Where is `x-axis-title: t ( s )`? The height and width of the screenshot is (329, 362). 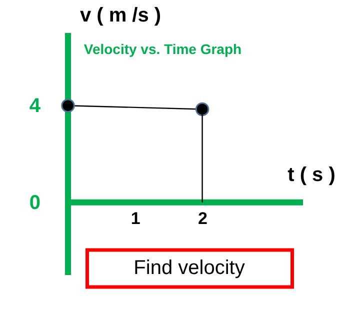 x-axis-title: t ( s ) is located at coordinates (312, 175).